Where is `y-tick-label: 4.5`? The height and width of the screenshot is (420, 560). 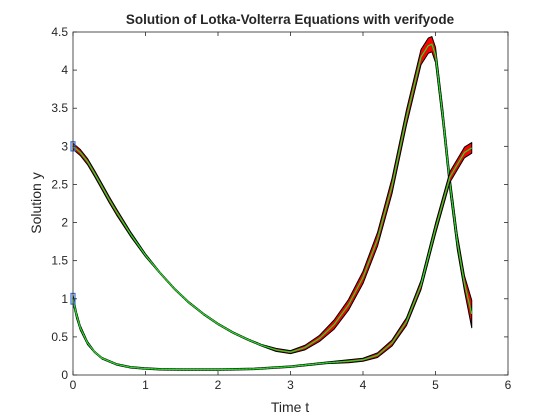
y-tick-label: 4.5 is located at coordinates (59, 32).